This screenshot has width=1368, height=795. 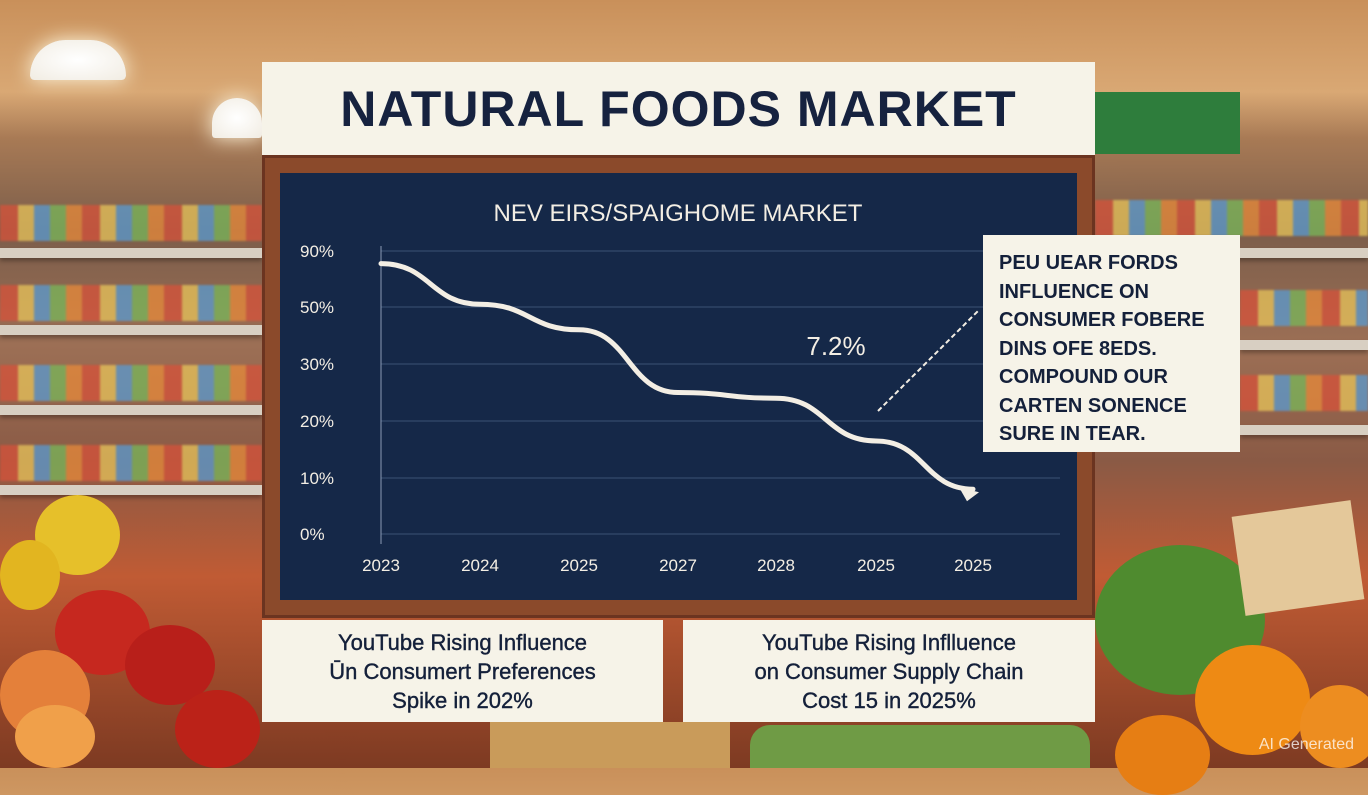 I want to click on caption-line: Spike in 202%, so click(x=462, y=700).